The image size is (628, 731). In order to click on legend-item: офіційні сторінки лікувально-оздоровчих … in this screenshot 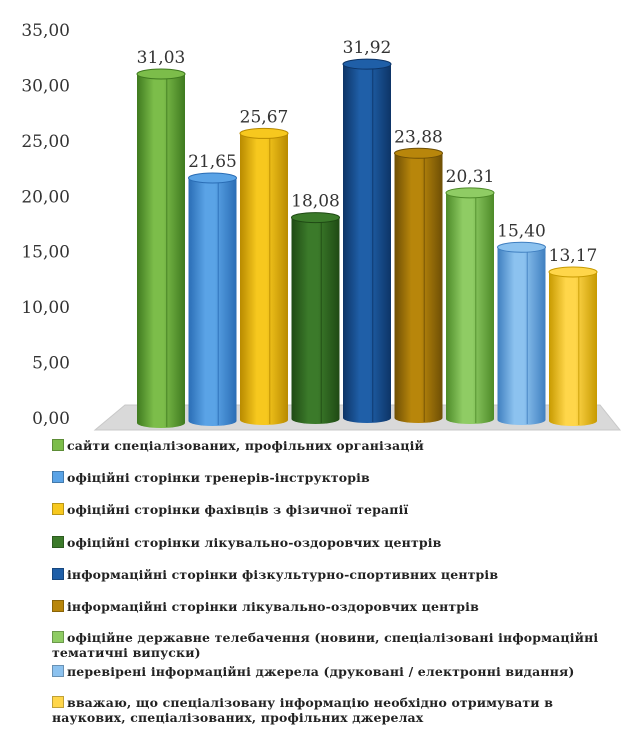, I will do `click(337, 542)`.